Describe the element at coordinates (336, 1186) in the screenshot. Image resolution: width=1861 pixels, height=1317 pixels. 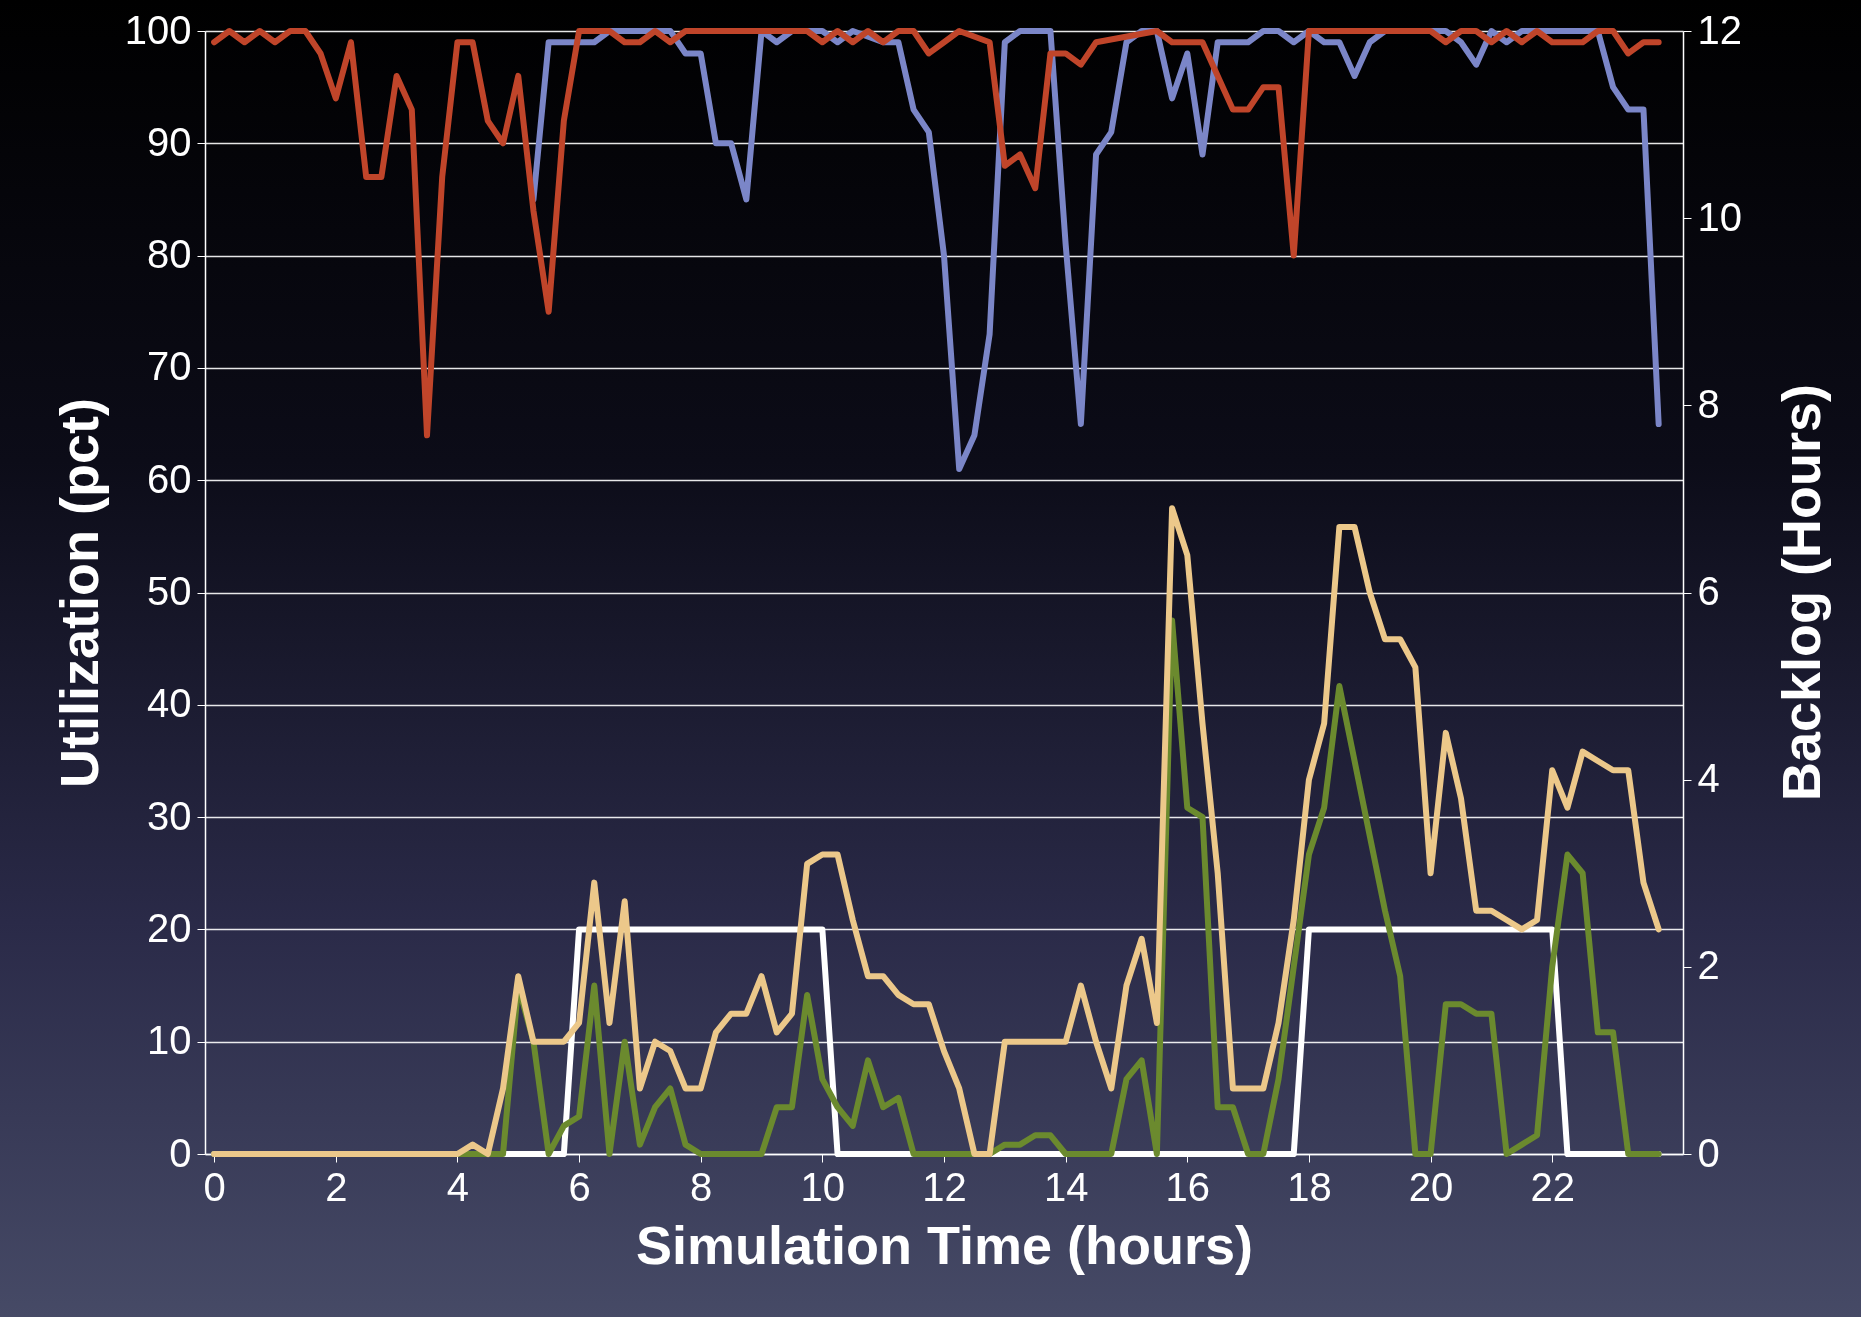
I see `x-tick-label: 2` at that location.